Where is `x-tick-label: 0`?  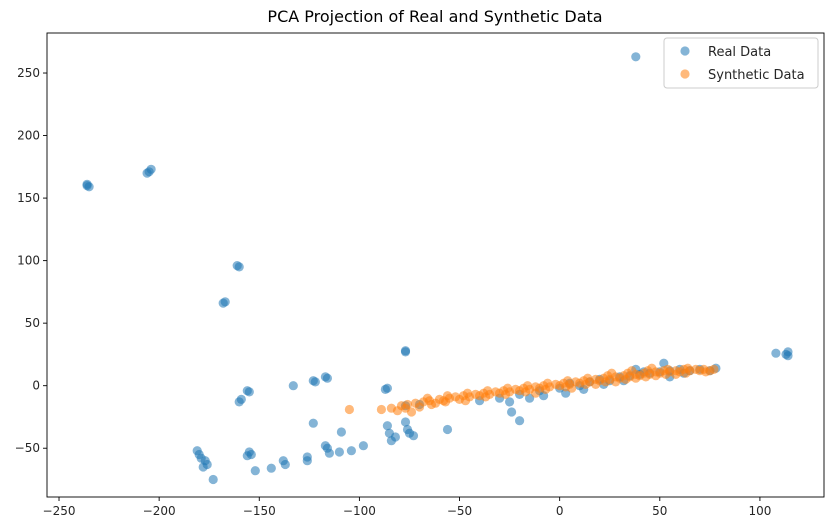
x-tick-label: 0 is located at coordinates (560, 511).